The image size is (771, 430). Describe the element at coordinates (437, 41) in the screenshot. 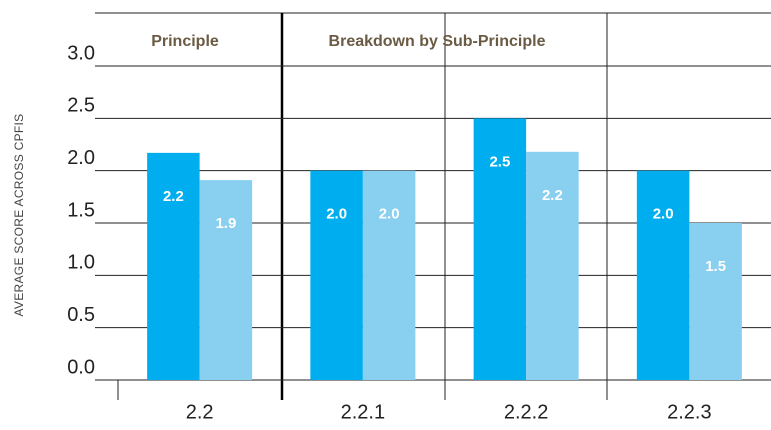

I see `section-label: Breakdown by Sub-Principle` at that location.